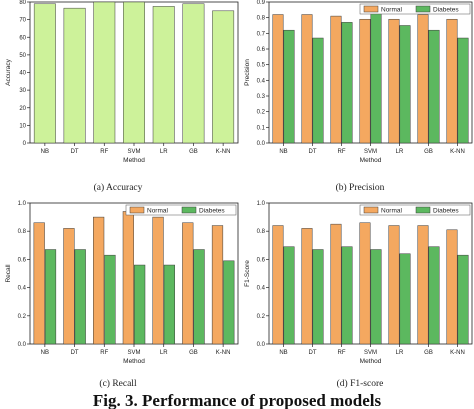 This screenshot has width=474, height=409. What do you see at coordinates (22, 345) in the screenshot?
I see `recall-y-tick-label: 0.0` at bounding box center [22, 345].